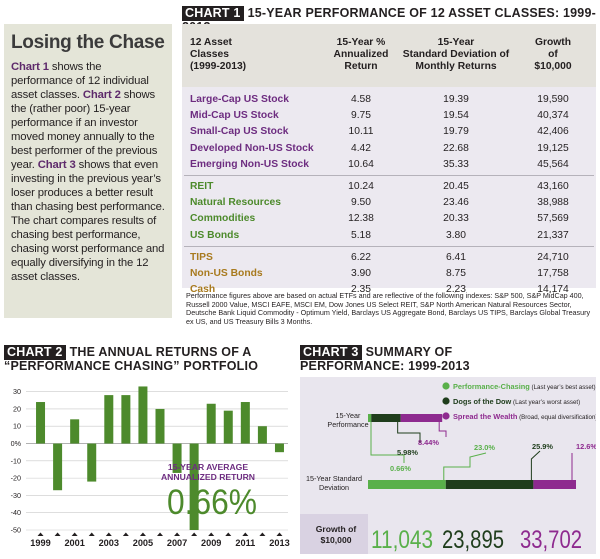 The width and height of the screenshot is (600, 559). I want to click on chart3-header: CHART 3 SUMMARY OF PERFORMANCE: 1999-2013, so click(448, 359).